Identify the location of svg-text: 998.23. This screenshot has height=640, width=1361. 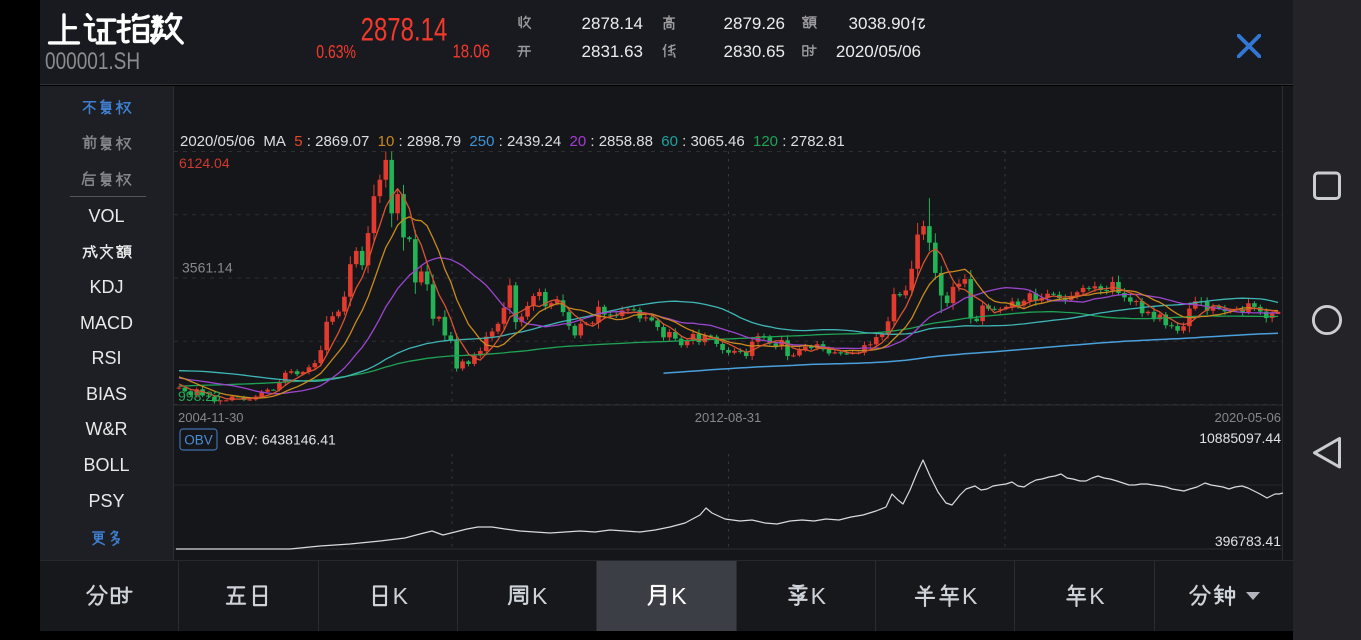
(199, 396).